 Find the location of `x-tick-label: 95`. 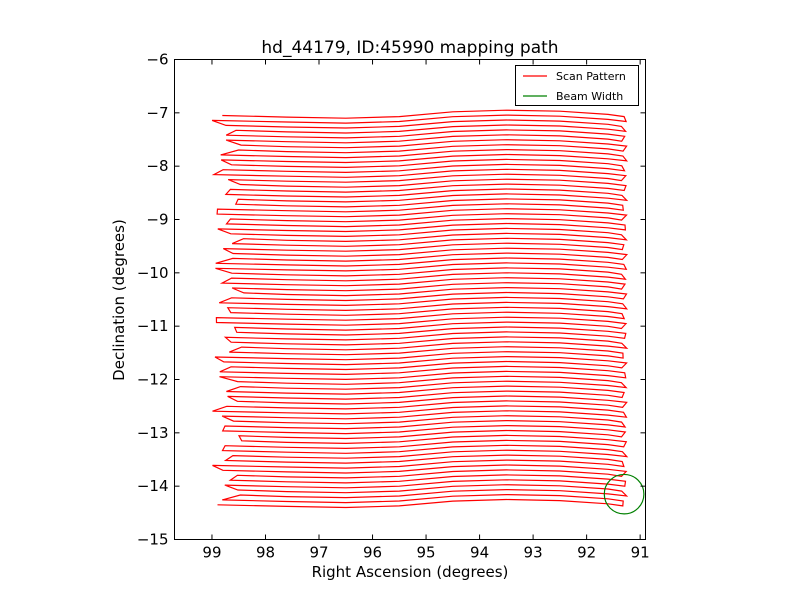

x-tick-label: 95 is located at coordinates (426, 553).